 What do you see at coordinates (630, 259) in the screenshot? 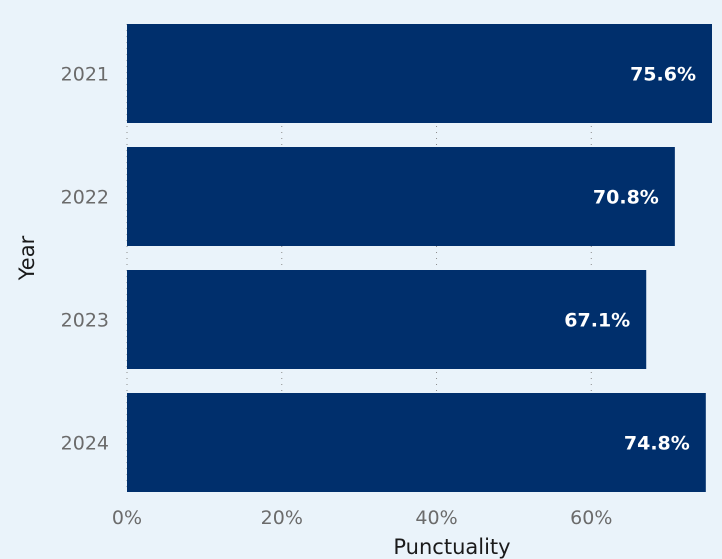
I see `data-labels: 75.6% 70.8% 67.1% 74.8%` at bounding box center [630, 259].